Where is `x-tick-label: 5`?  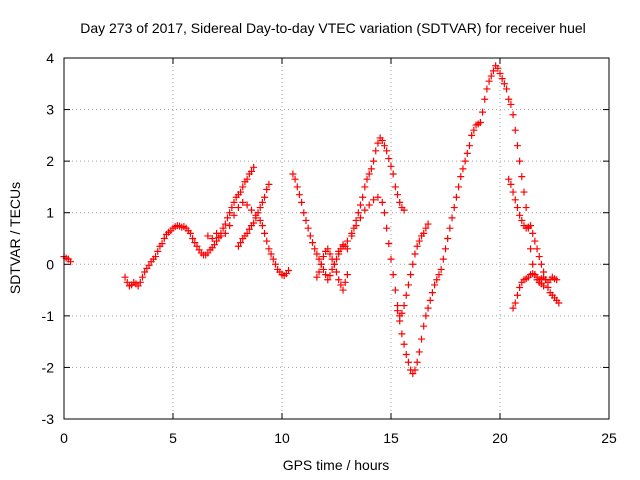 x-tick-label: 5 is located at coordinates (173, 438).